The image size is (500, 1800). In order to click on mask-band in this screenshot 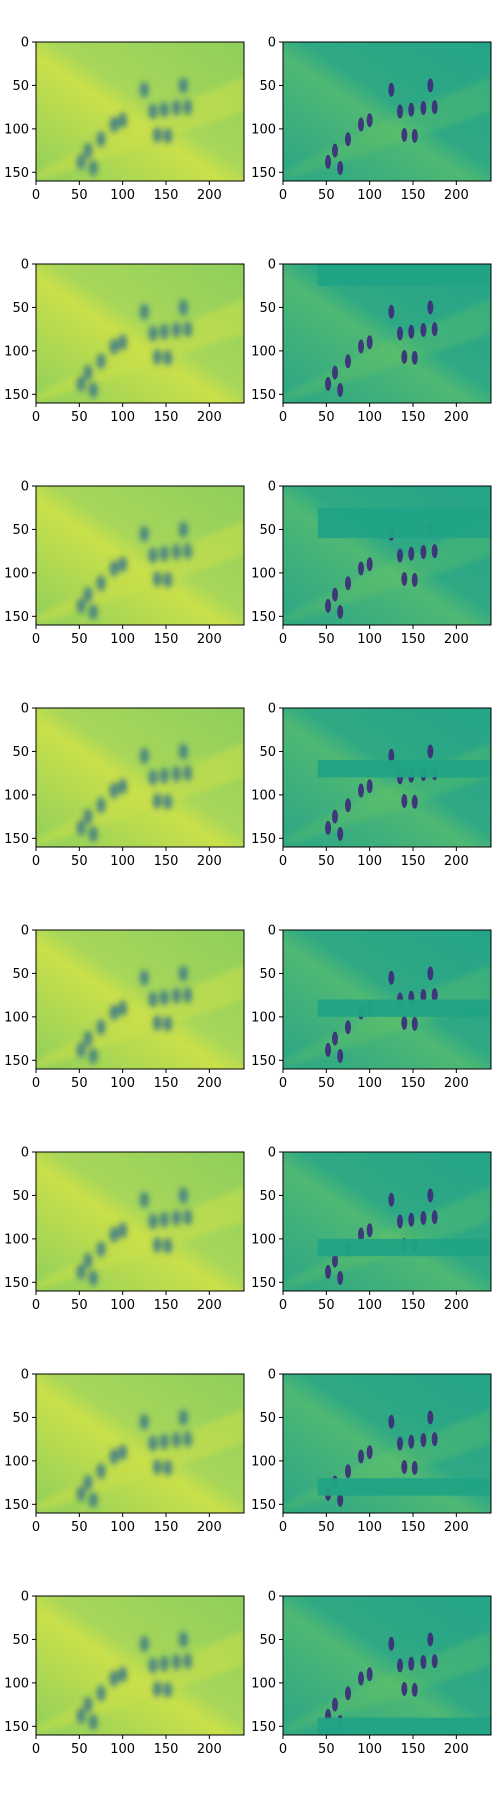, I will do `click(404, 523)`.